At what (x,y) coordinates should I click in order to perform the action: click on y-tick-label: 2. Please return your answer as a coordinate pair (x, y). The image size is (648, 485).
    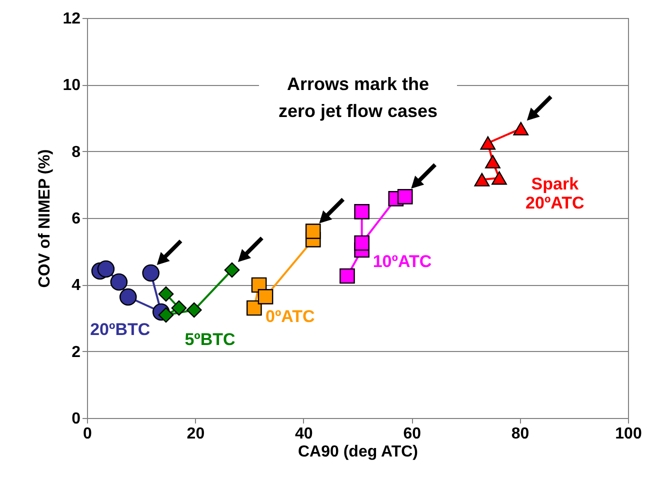
    Looking at the image, I should click on (76, 352).